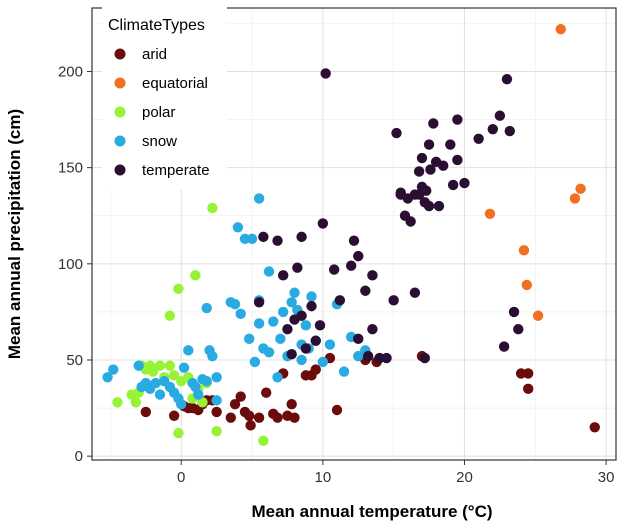  What do you see at coordinates (162, 170) in the screenshot?
I see `legend-item-temperate: temperate` at bounding box center [162, 170].